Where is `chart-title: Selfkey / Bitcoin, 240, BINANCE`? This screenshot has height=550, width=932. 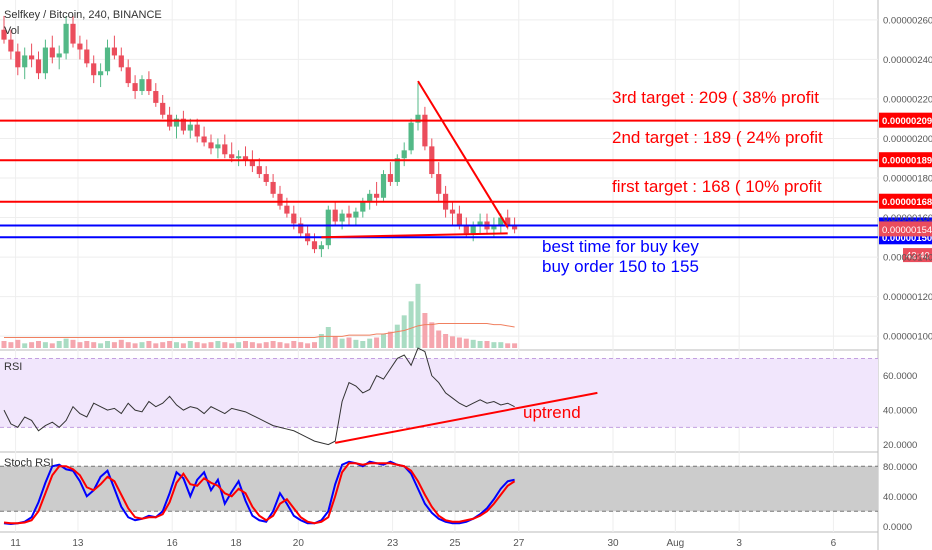 chart-title: Selfkey / Bitcoin, 240, BINANCE is located at coordinates (83, 15).